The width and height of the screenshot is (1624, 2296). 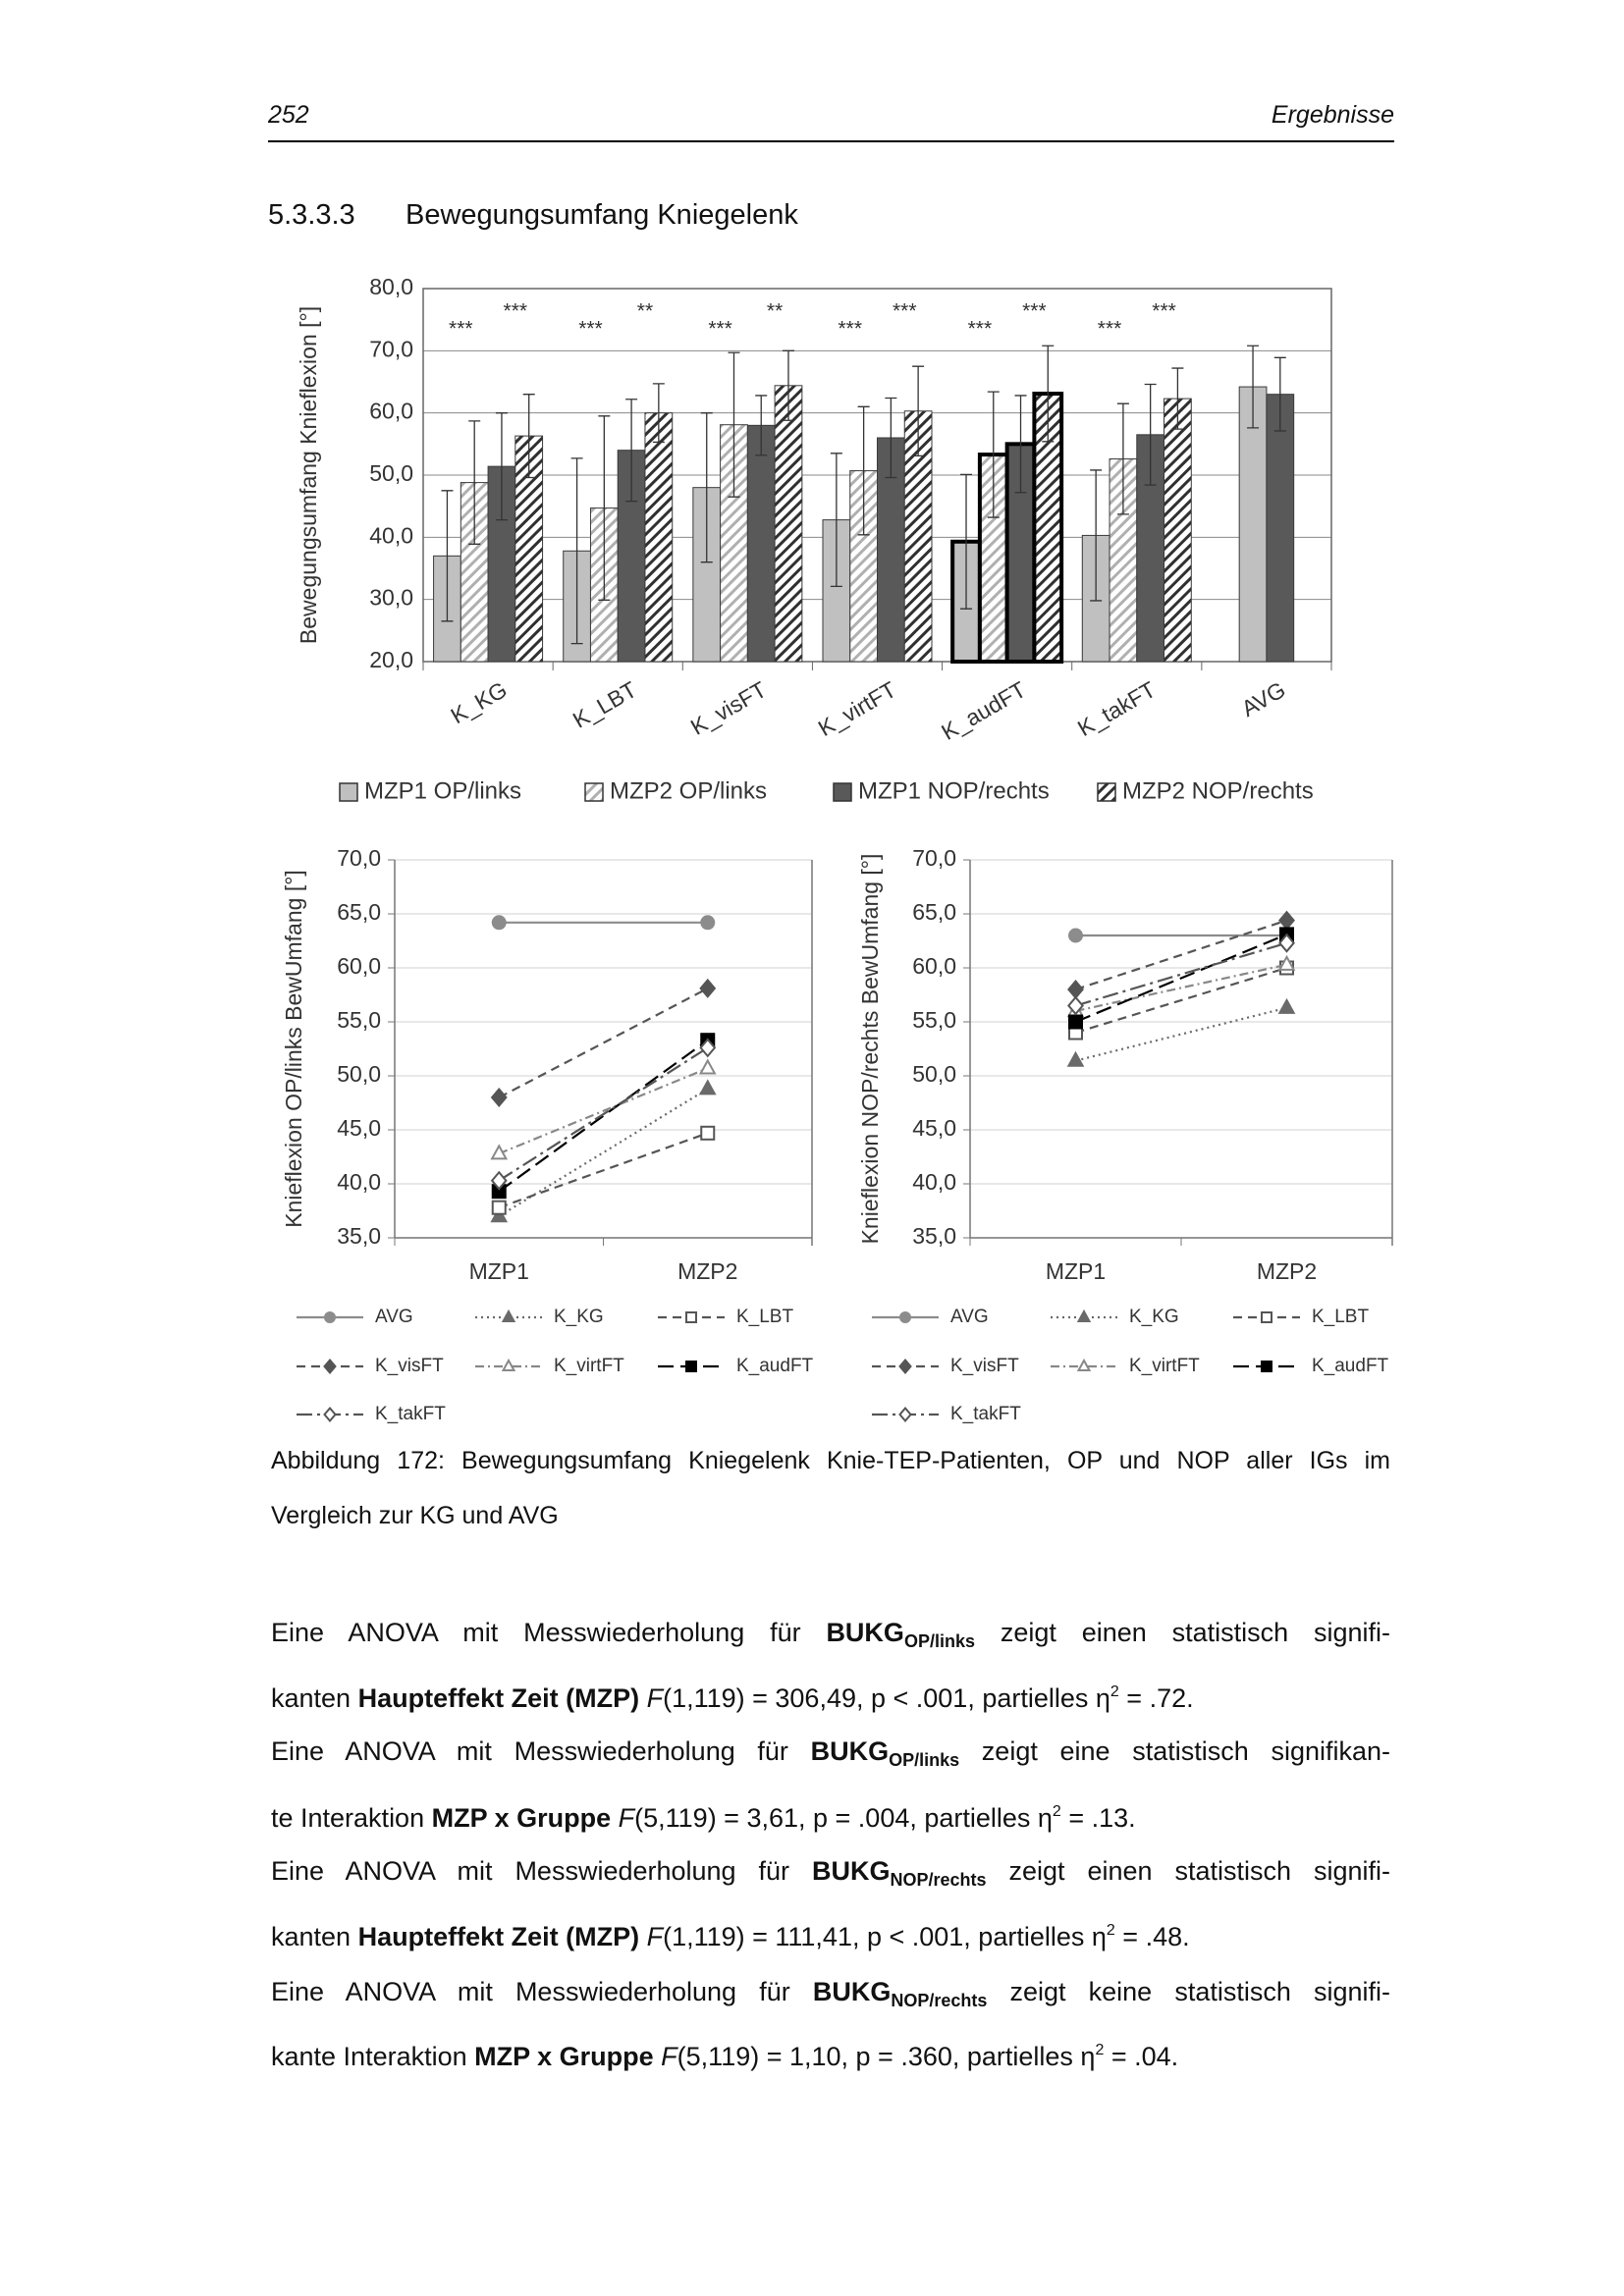 What do you see at coordinates (373, 2056) in the screenshot?
I see `text-segment: kante Interaktion` at bounding box center [373, 2056].